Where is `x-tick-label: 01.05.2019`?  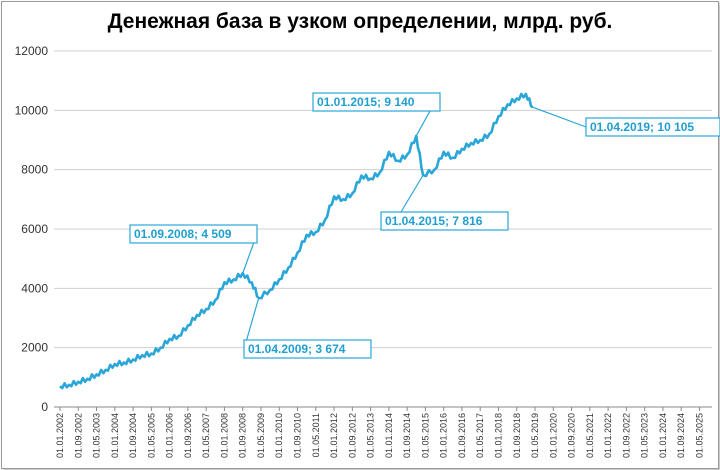 x-tick-label: 01.05.2019 is located at coordinates (535, 435).